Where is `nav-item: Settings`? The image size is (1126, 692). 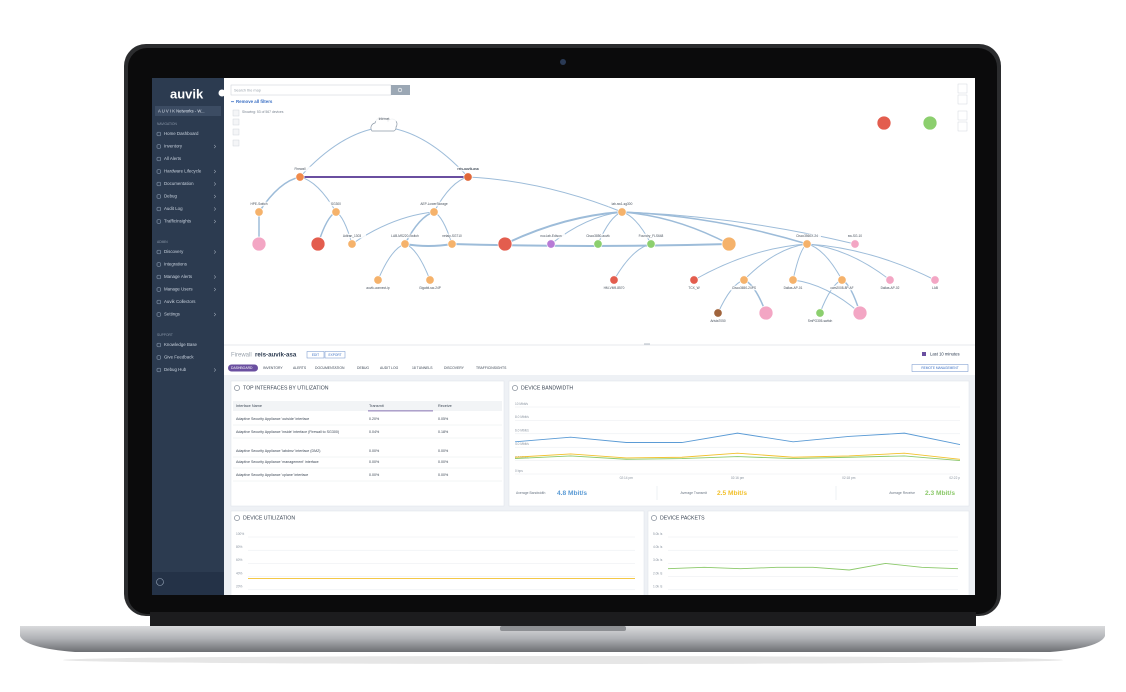 nav-item: Settings is located at coordinates (172, 314).